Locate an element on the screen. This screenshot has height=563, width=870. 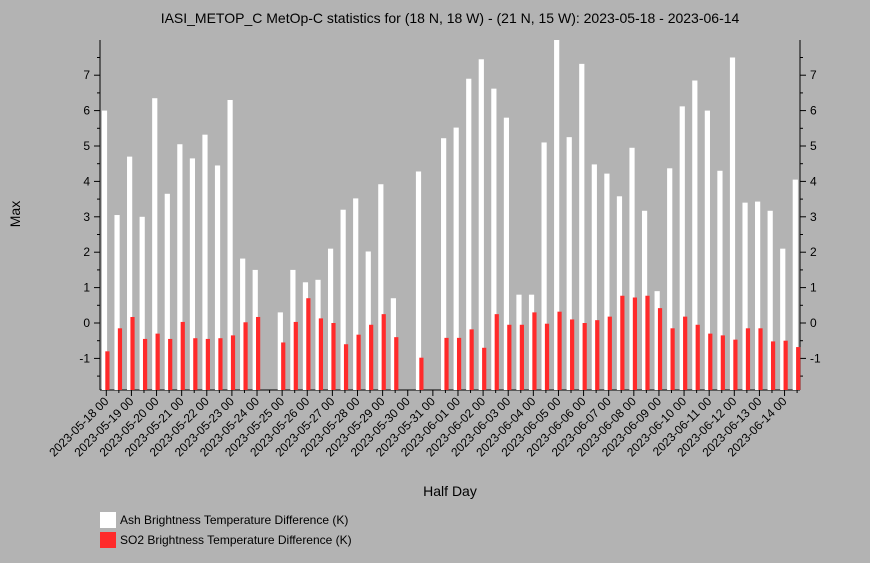
y-tick-label-right: 3 is located at coordinates (813, 217).